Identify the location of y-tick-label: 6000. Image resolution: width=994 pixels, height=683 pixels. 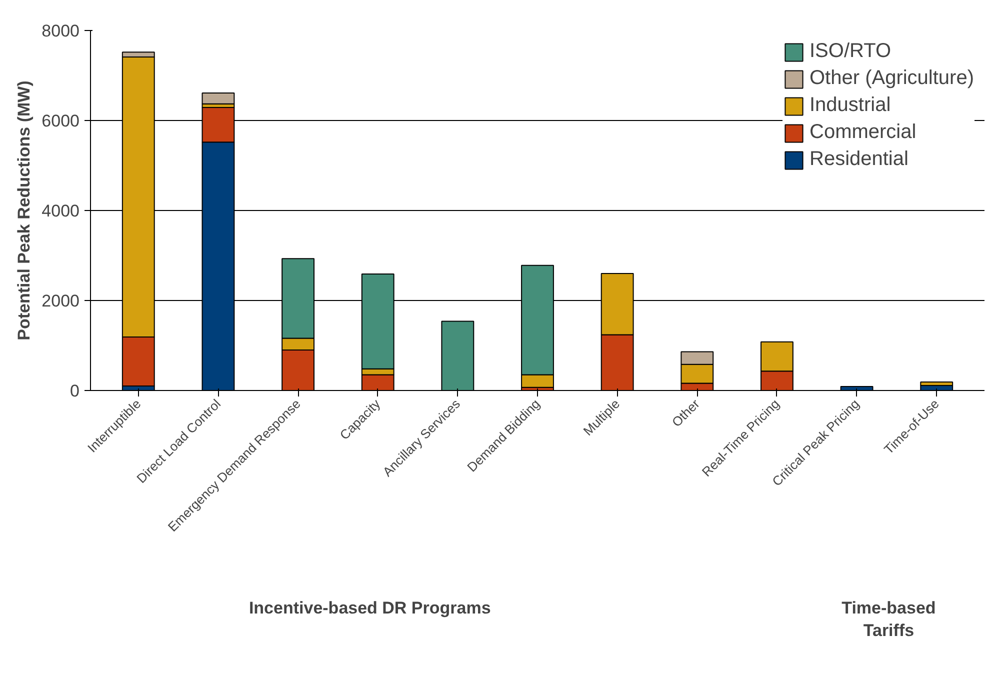
(61, 121).